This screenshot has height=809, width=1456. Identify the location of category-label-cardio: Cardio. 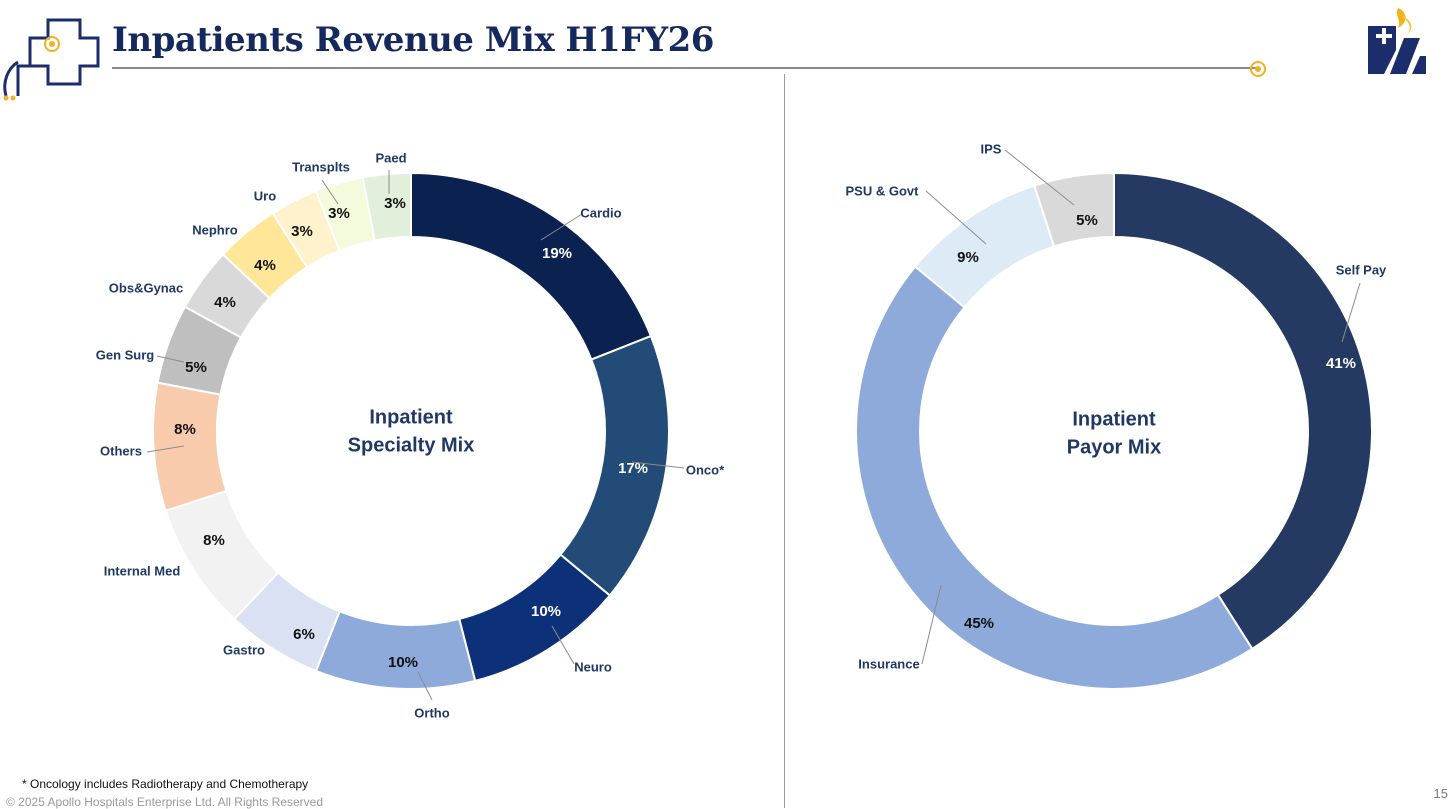
(600, 212).